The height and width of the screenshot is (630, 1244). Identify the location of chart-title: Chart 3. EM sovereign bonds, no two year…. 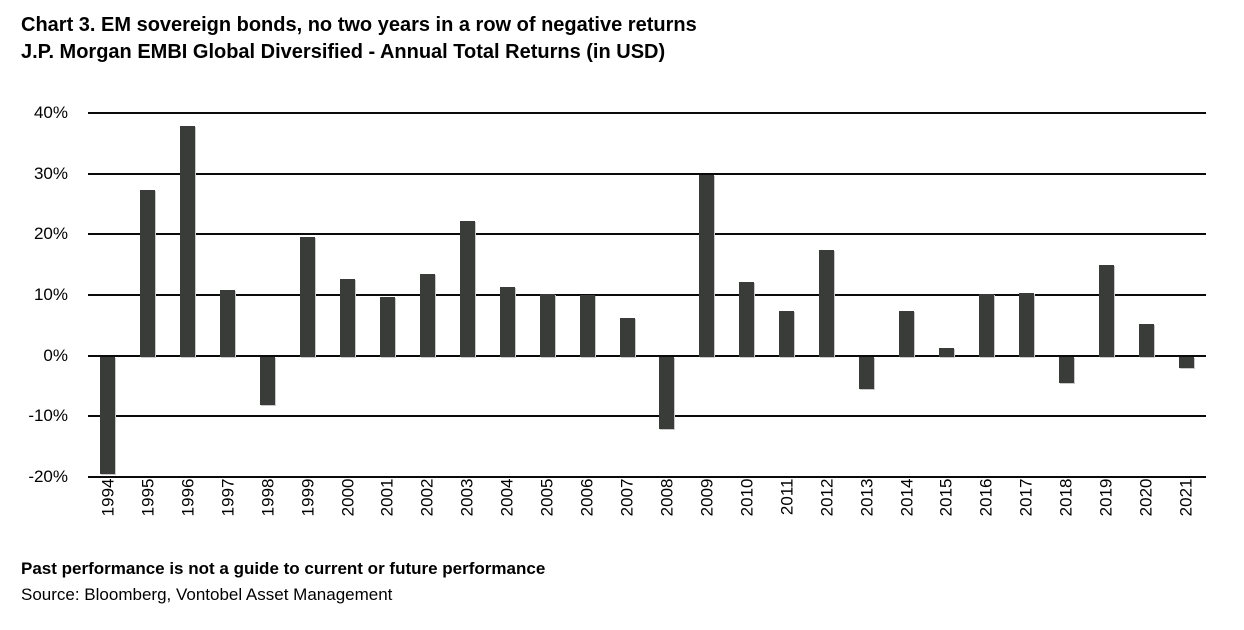
(359, 25).